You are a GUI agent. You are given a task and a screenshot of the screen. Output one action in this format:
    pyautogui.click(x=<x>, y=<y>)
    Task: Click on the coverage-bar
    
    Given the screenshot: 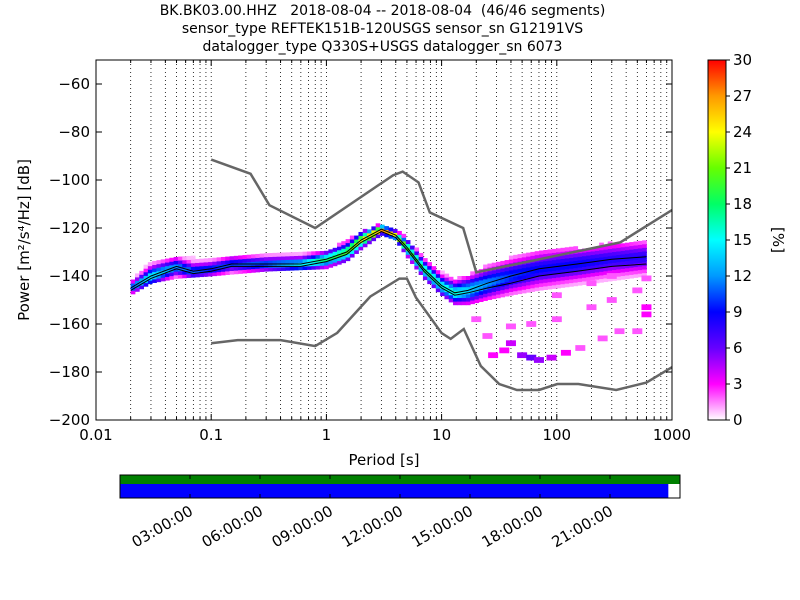 What is the action you would take?
    pyautogui.click(x=400, y=486)
    